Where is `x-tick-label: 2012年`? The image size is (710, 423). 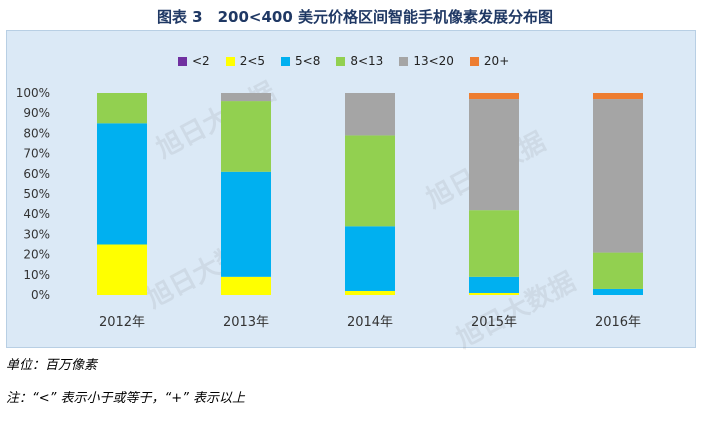
x-tick-label: 2012年 is located at coordinates (122, 322).